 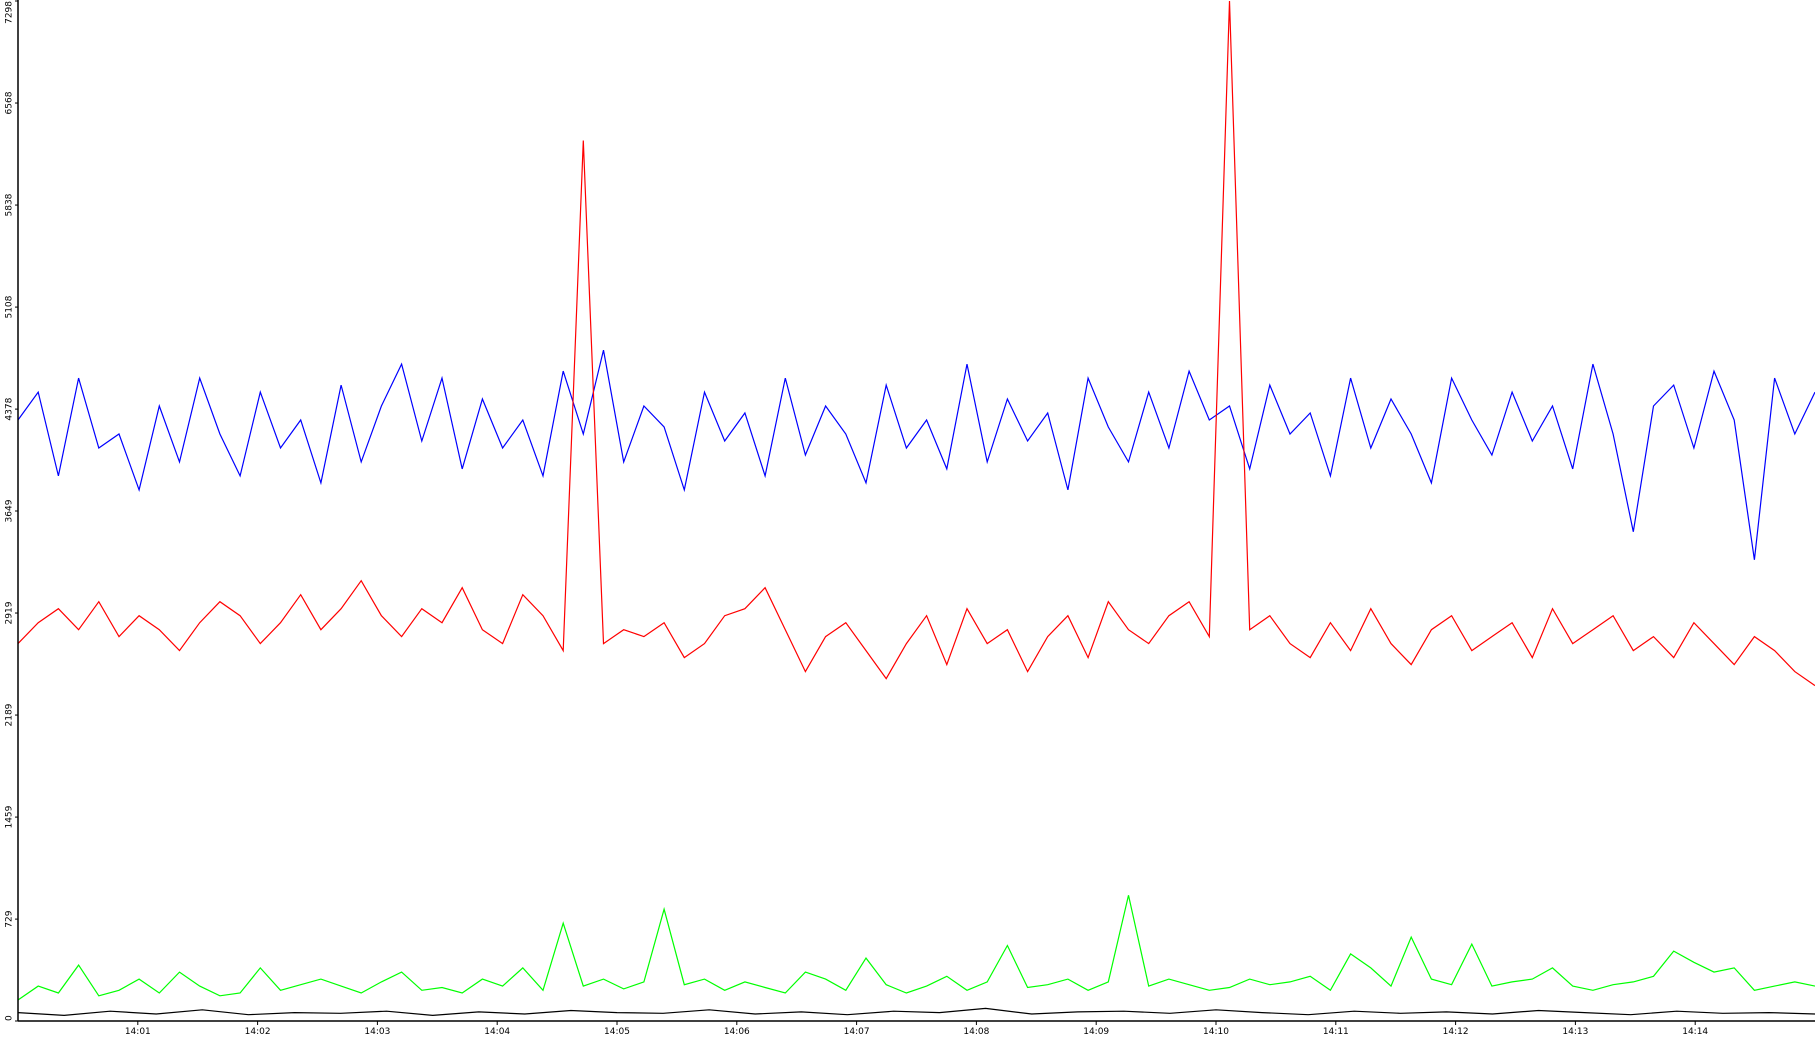 I want to click on y-tick-label: 7298, so click(x=10, y=12).